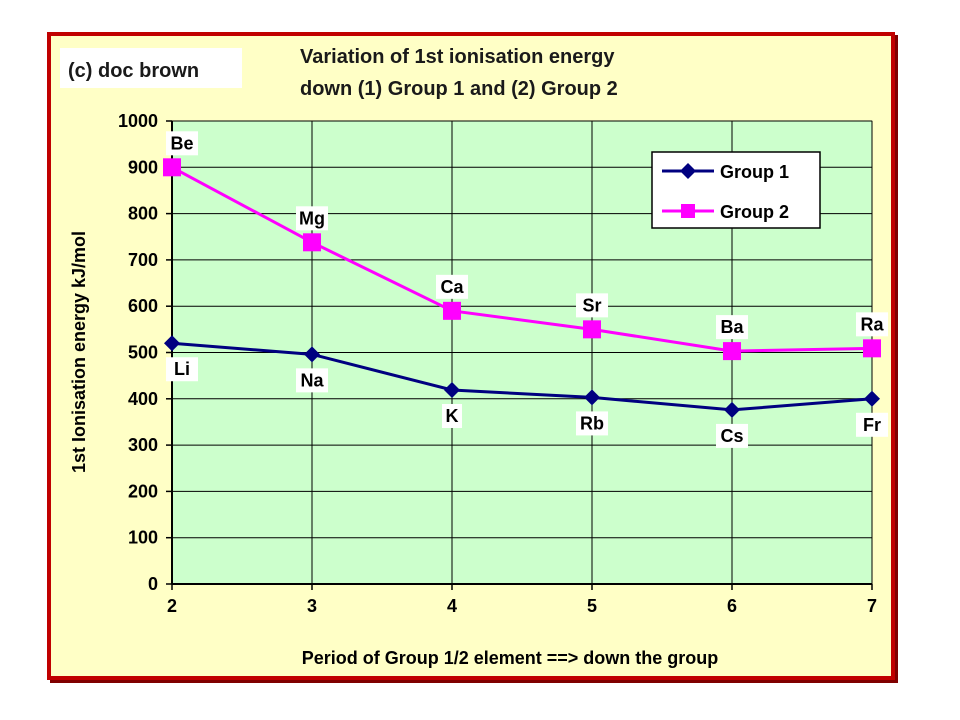  What do you see at coordinates (732, 606) in the screenshot?
I see `x-tick-label: 6` at bounding box center [732, 606].